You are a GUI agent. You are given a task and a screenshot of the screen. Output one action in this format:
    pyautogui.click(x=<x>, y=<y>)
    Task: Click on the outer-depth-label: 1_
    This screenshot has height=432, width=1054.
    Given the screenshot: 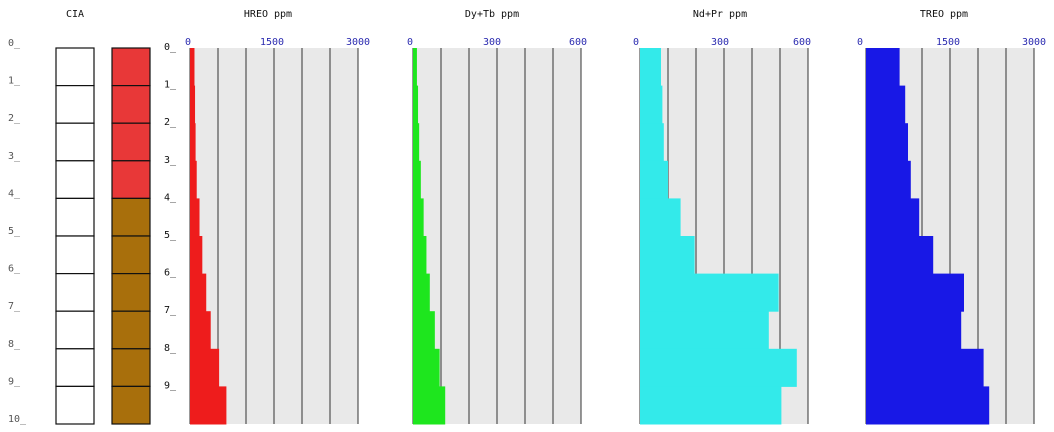 What is the action you would take?
    pyautogui.click(x=14, y=81)
    